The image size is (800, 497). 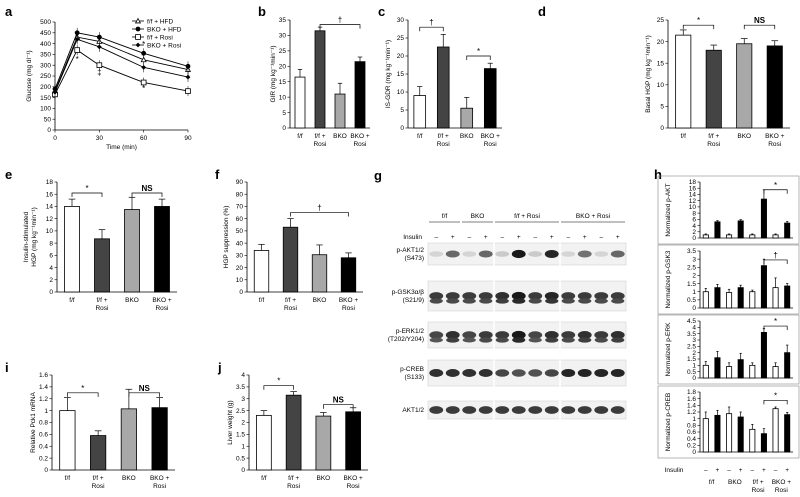 What do you see at coordinates (45, 55) in the screenshot?
I see `panel-a-ytick-label: 350` at bounding box center [45, 55].